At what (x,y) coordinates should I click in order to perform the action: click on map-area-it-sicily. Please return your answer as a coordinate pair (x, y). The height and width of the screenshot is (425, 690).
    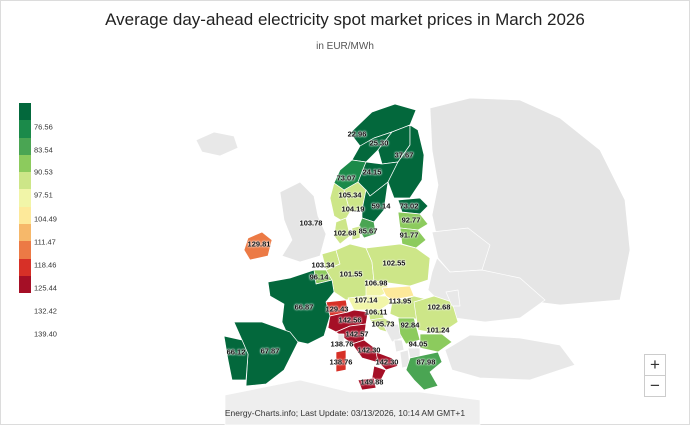
    Looking at the image, I should click on (367, 384).